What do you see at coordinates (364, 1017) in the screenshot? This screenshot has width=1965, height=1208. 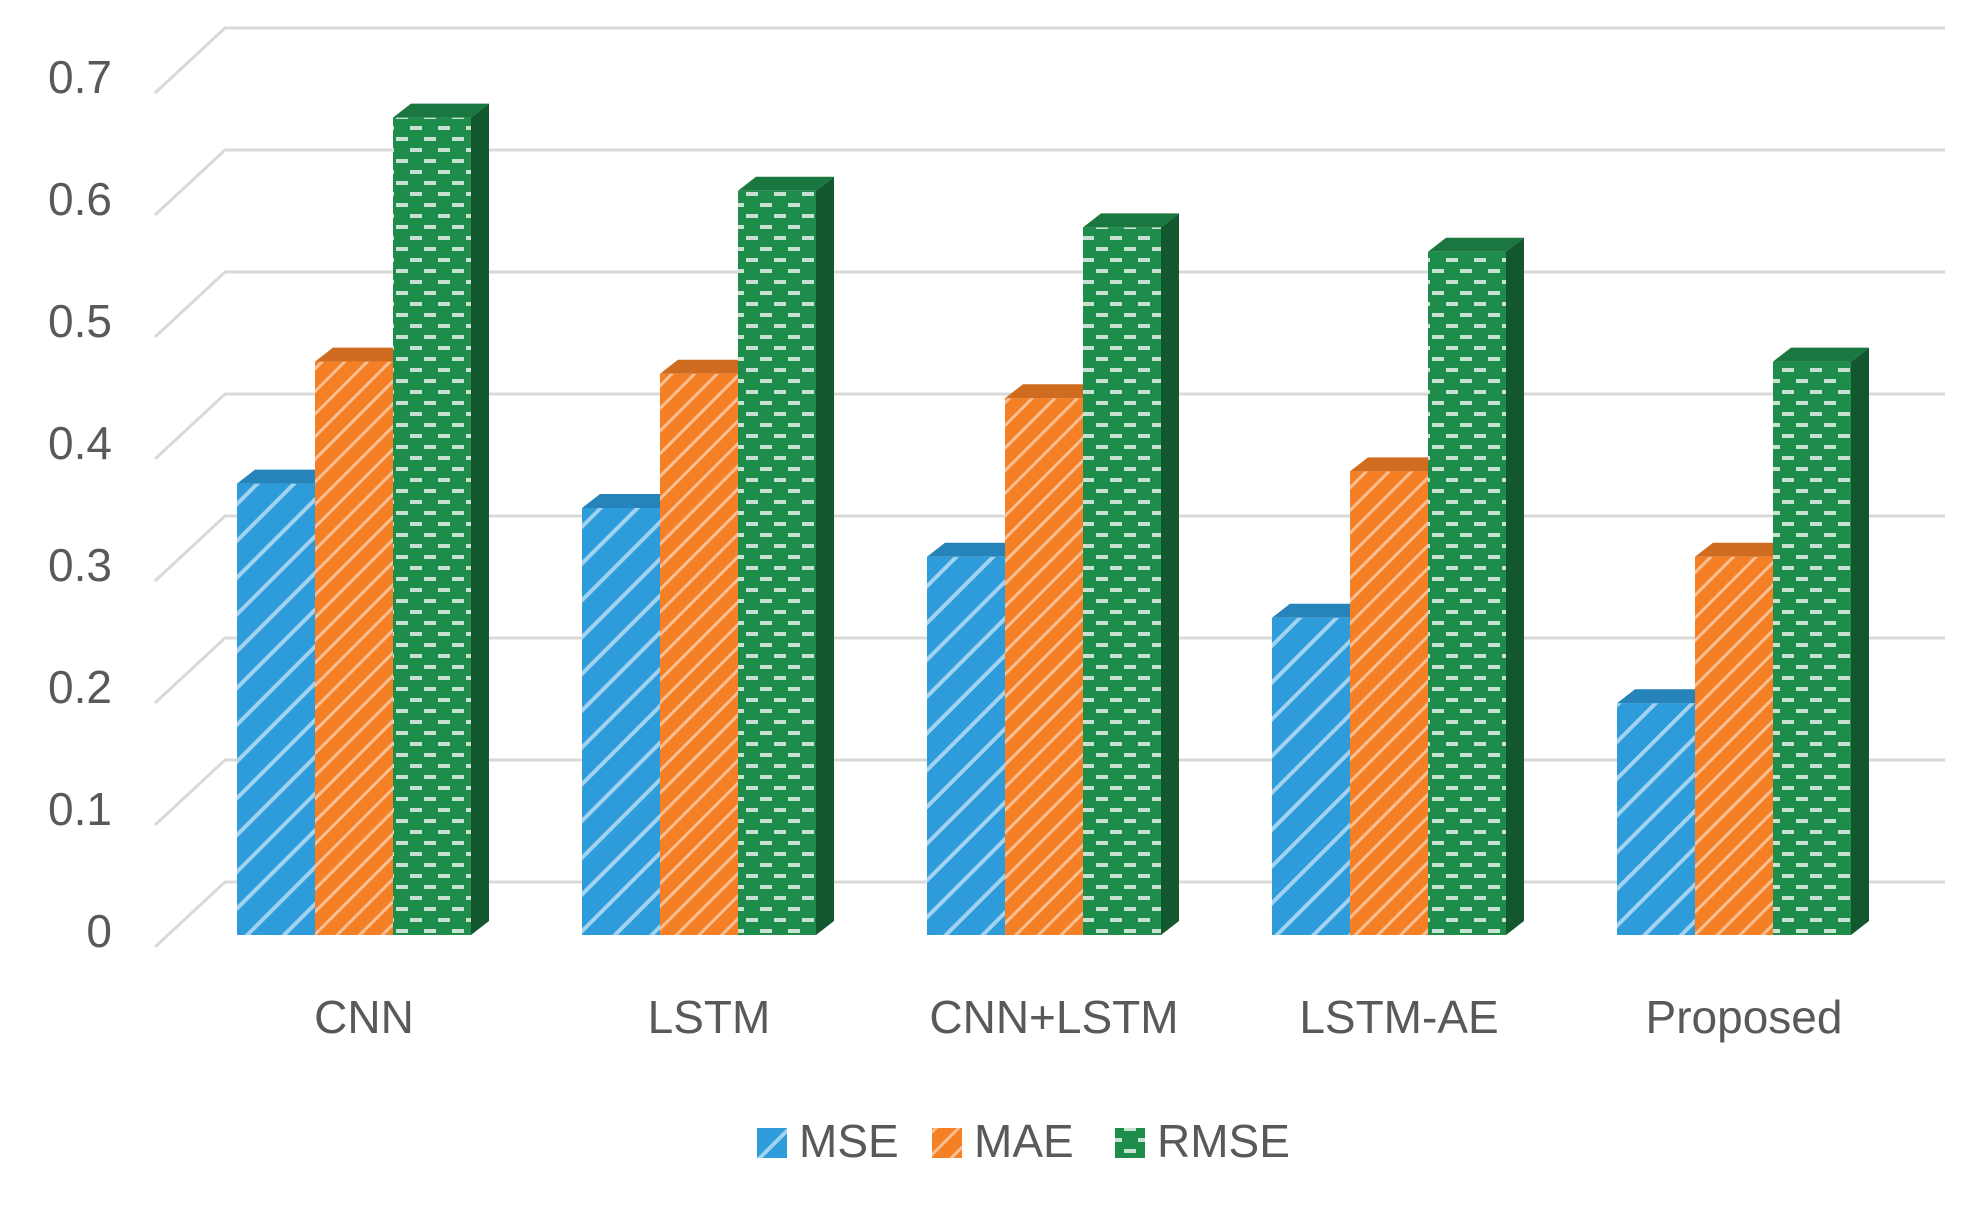 I see `x-tick-label: CNN` at bounding box center [364, 1017].